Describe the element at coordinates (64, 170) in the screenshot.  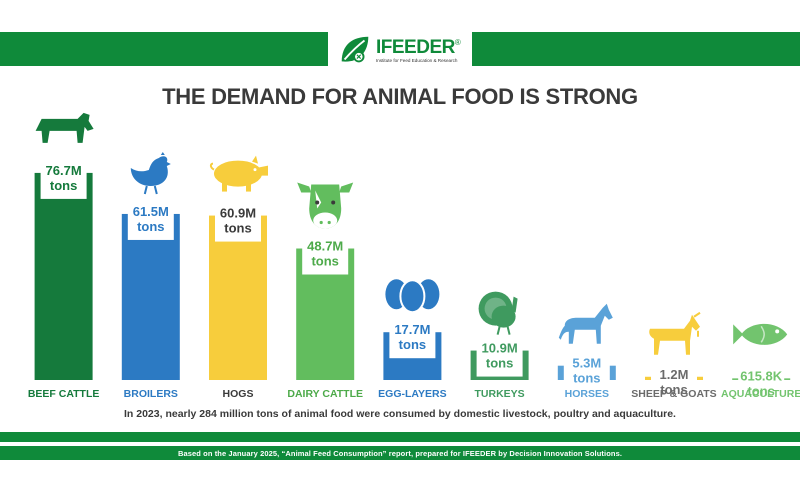
I see `value-label: 76.7M` at that location.